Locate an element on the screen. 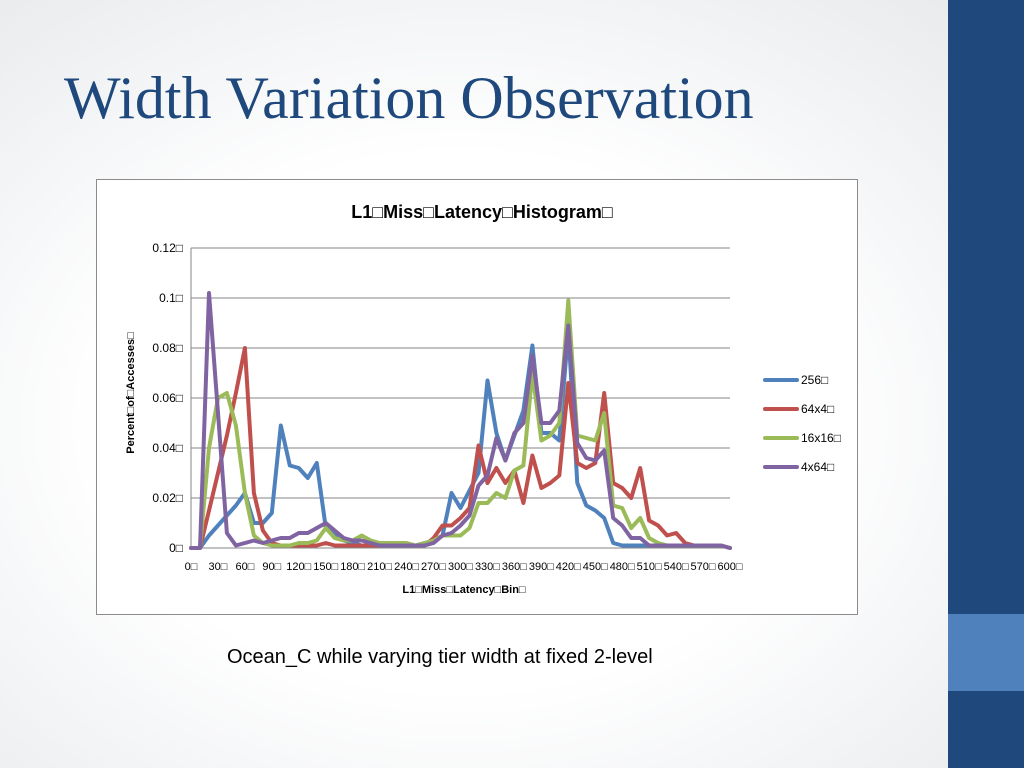  x-tick-label: 450□ is located at coordinates (595, 567).